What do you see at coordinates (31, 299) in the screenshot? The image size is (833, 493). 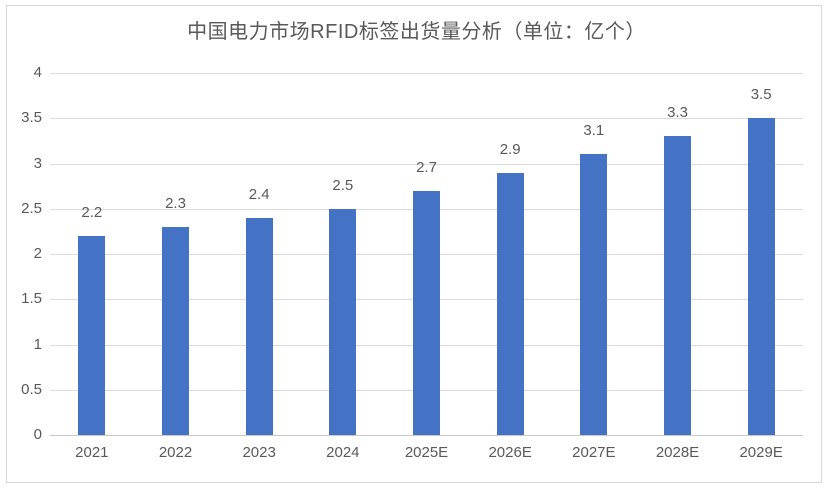 I see `y-axis-tick-label: 1.5` at bounding box center [31, 299].